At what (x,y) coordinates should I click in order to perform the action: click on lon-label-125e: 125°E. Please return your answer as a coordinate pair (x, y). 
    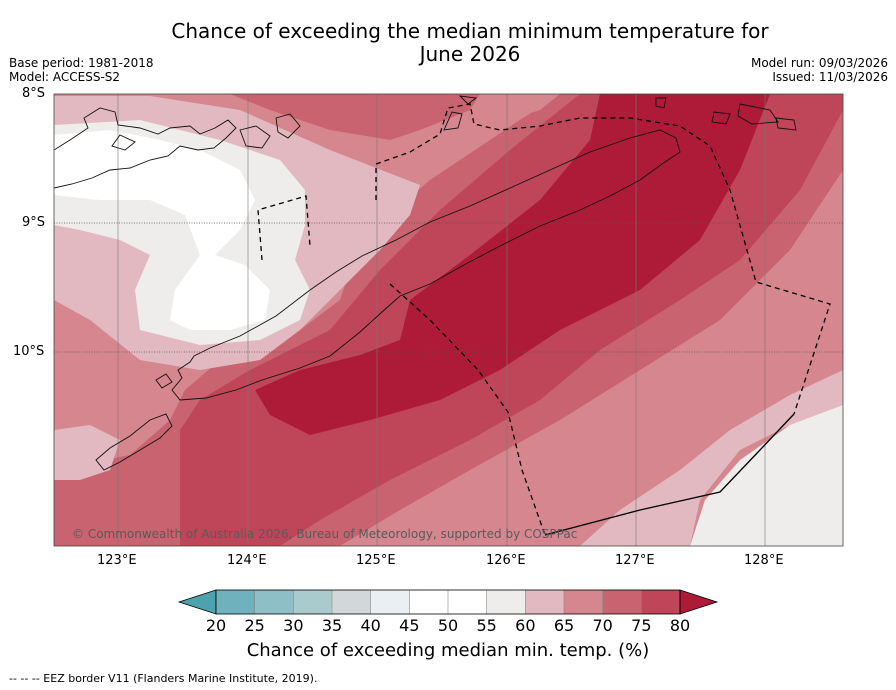
    Looking at the image, I should click on (376, 560).